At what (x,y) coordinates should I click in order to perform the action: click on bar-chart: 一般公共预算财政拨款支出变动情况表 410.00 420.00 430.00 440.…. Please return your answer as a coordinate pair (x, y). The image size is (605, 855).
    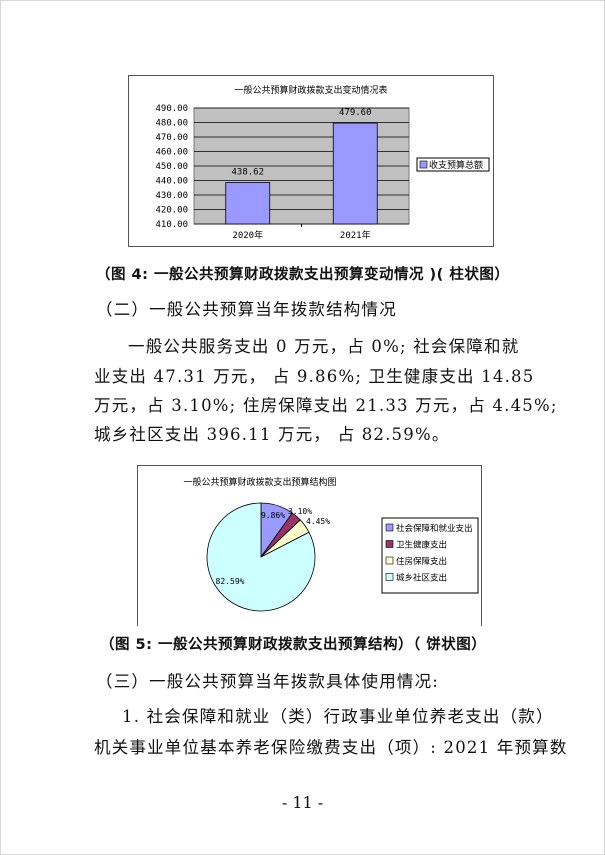
    Looking at the image, I should click on (311, 161).